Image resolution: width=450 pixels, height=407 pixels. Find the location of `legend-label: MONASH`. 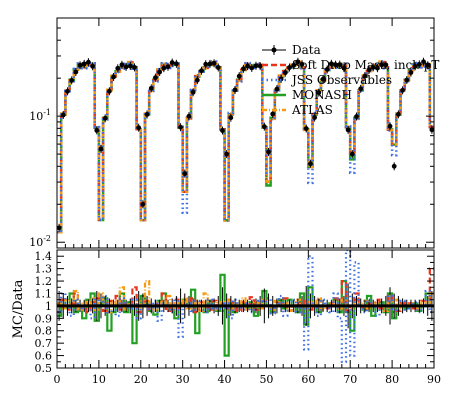

legend-label: MONASH is located at coordinates (322, 95).